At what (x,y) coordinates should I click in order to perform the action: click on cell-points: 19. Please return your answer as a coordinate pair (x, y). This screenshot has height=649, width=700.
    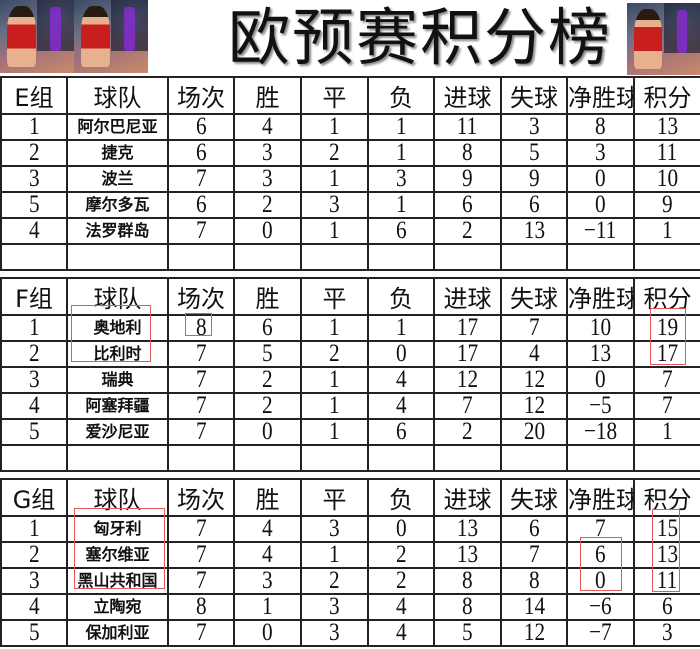
    Looking at the image, I should click on (666, 328).